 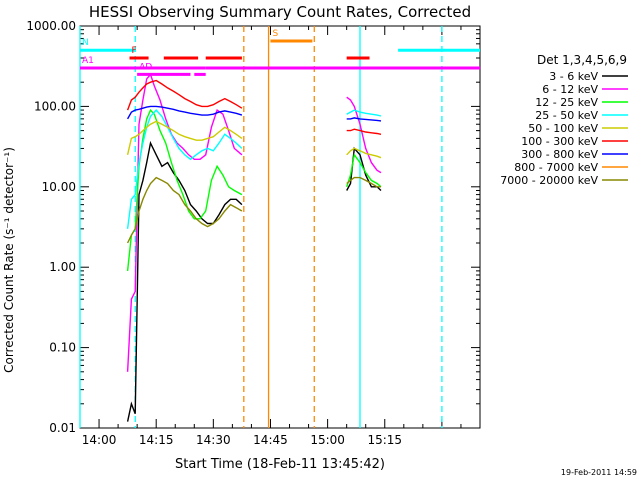 I want to click on x-tick-label: 15:15, so click(x=384, y=440).